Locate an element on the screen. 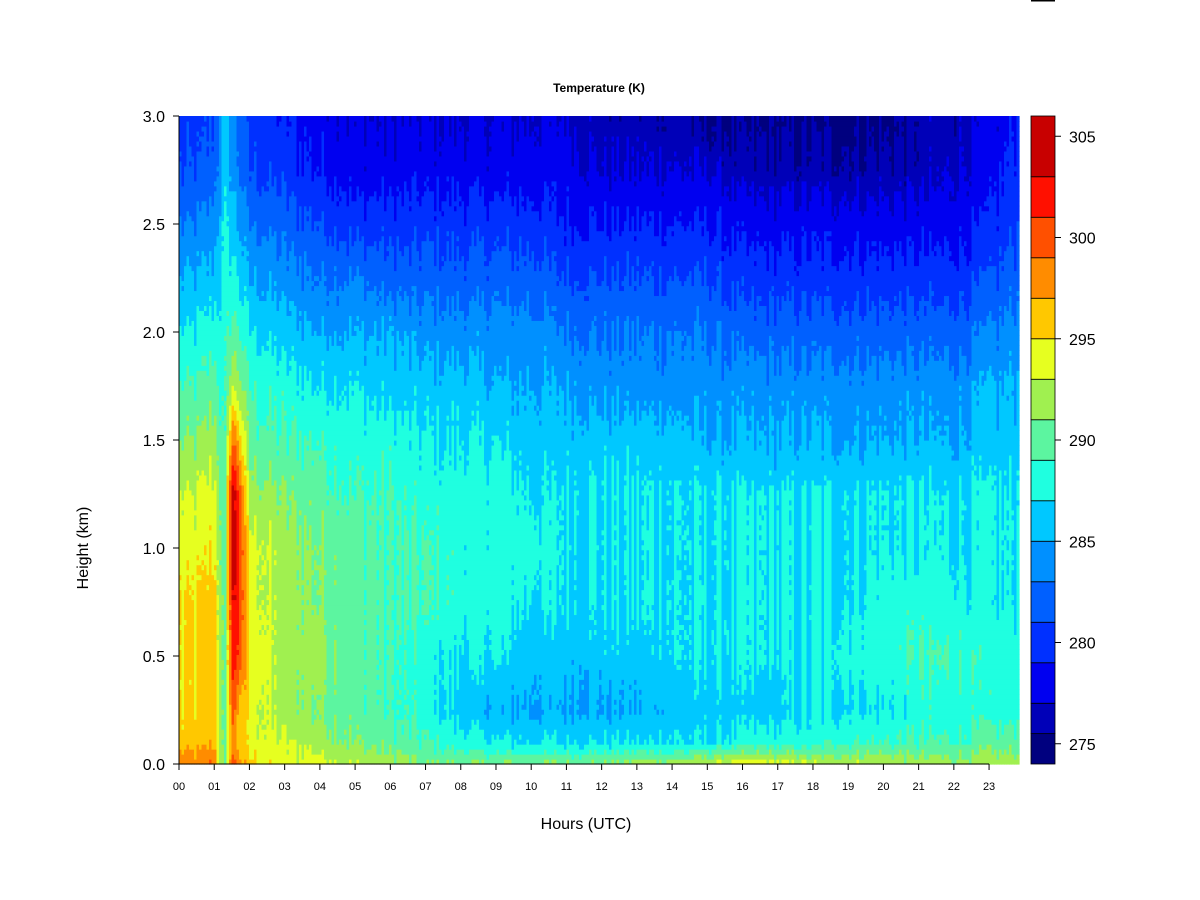  chart-title: Temperature (K) is located at coordinates (599, 88).